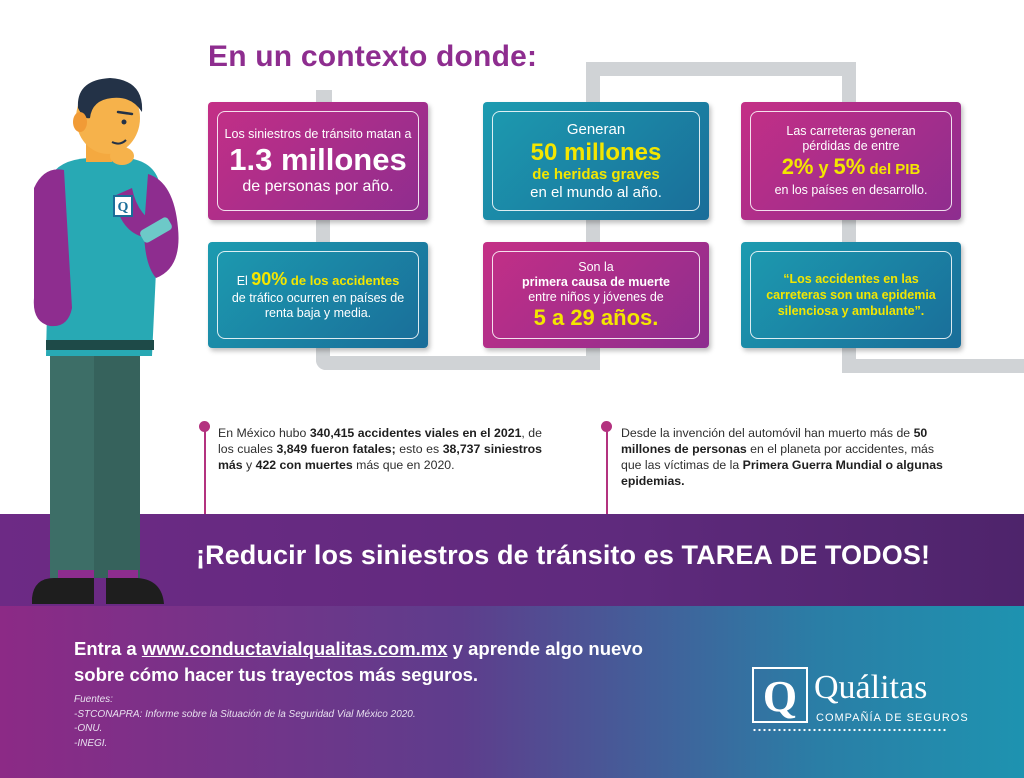 The height and width of the screenshot is (778, 1024). Describe the element at coordinates (850, 730) in the screenshot. I see `logo-dots` at that location.